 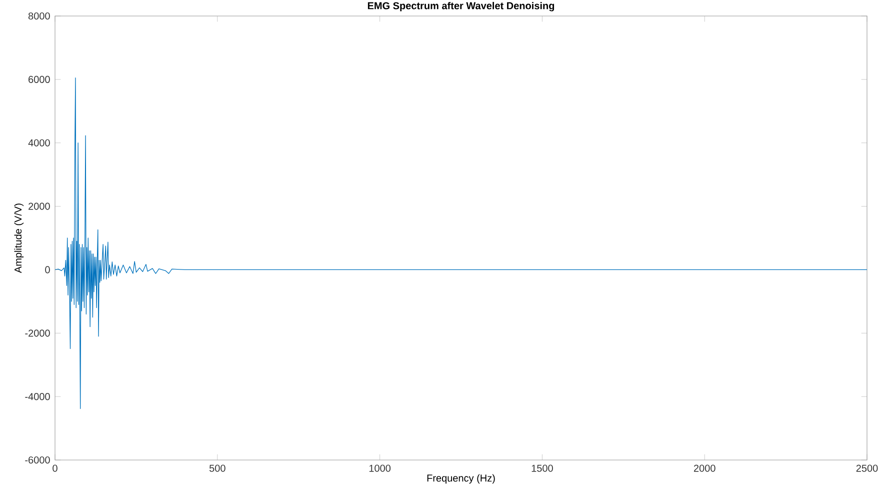 I want to click on y-tick-label: -2000, so click(x=37, y=333).